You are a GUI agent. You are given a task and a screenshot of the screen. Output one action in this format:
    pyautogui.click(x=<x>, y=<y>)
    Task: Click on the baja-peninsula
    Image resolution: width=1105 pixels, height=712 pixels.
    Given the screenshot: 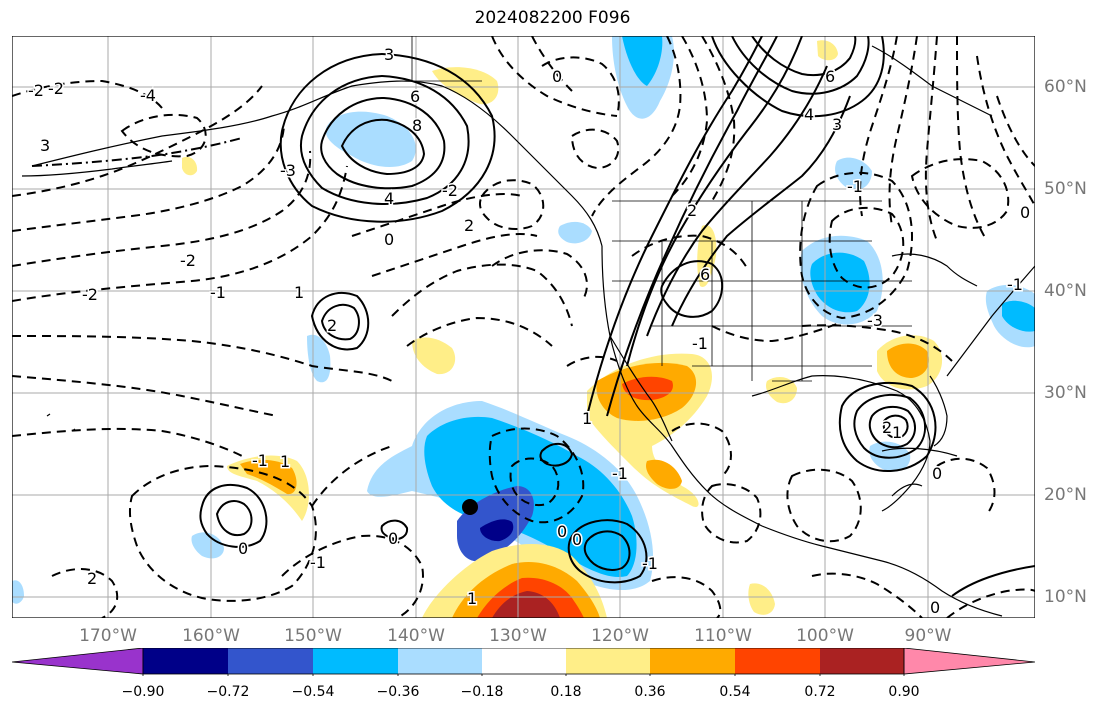 What is the action you would take?
    pyautogui.click(x=641, y=388)
    